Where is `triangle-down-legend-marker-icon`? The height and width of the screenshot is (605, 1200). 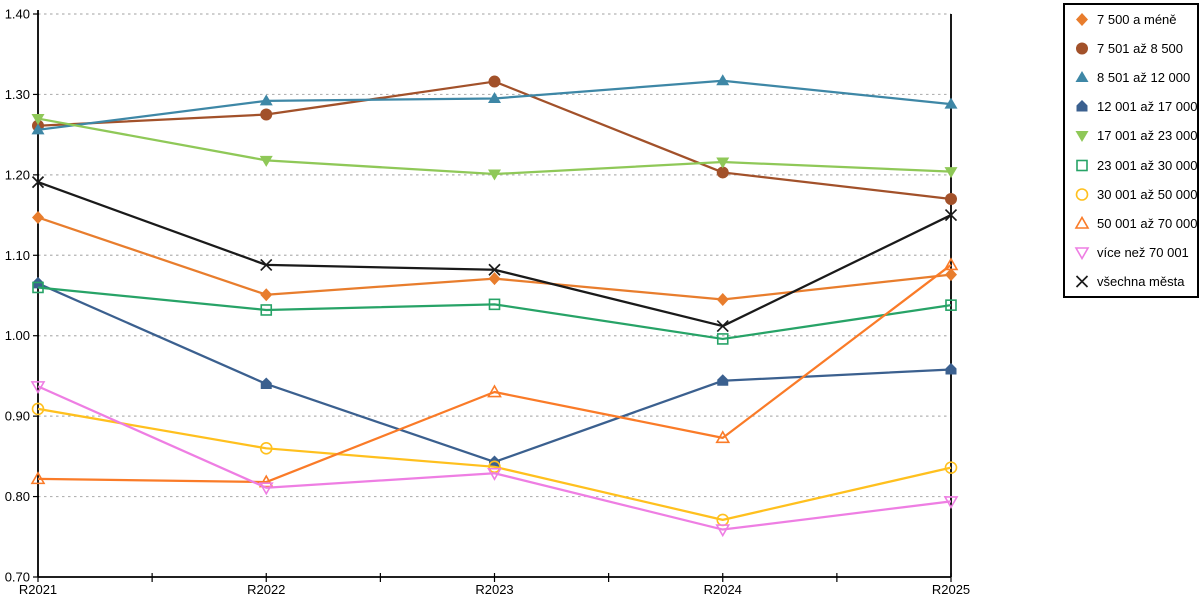 triangle-down-legend-marker-icon is located at coordinates (1082, 137).